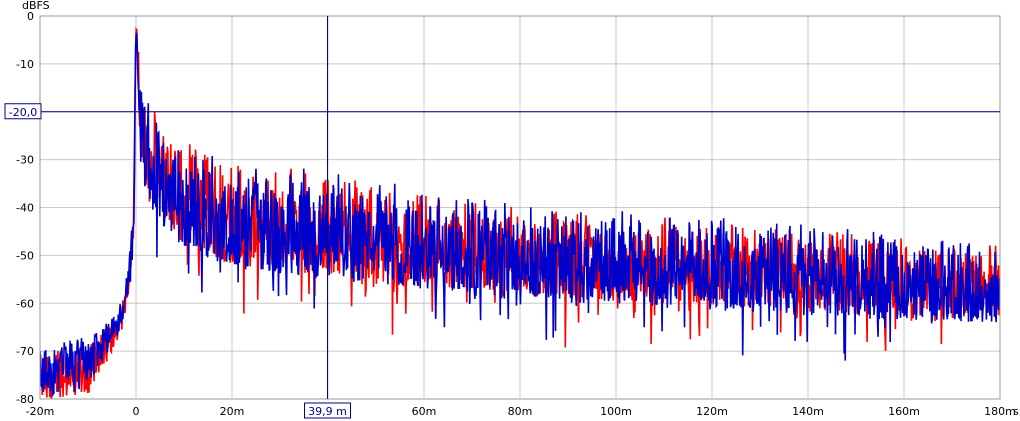  I want to click on x-tick-label: 140m, so click(808, 411).